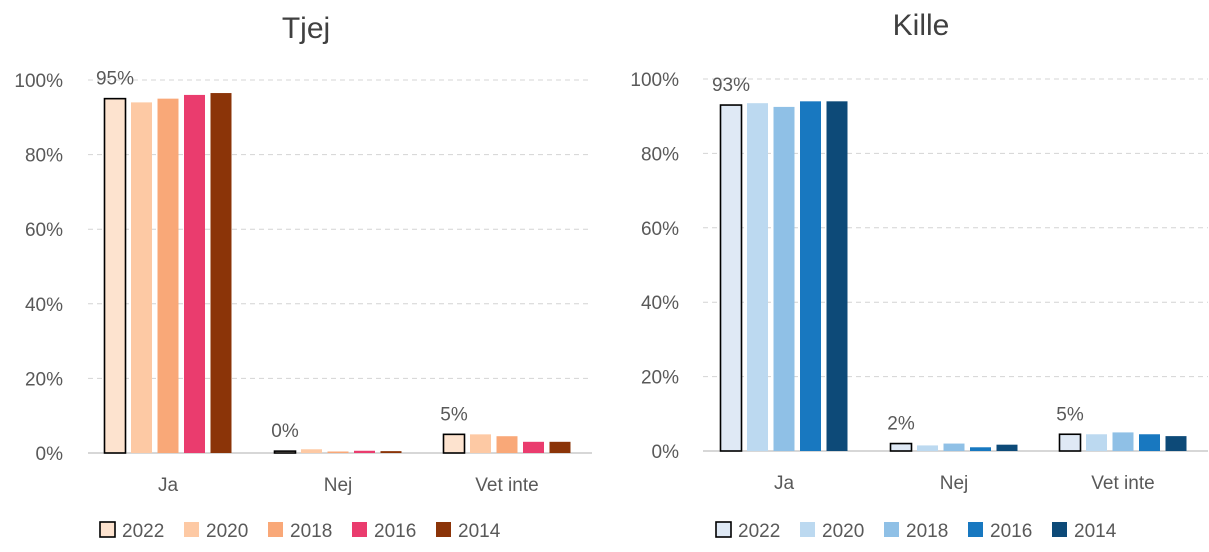  Describe the element at coordinates (731, 85) in the screenshot. I see `data-label: 93%` at that location.